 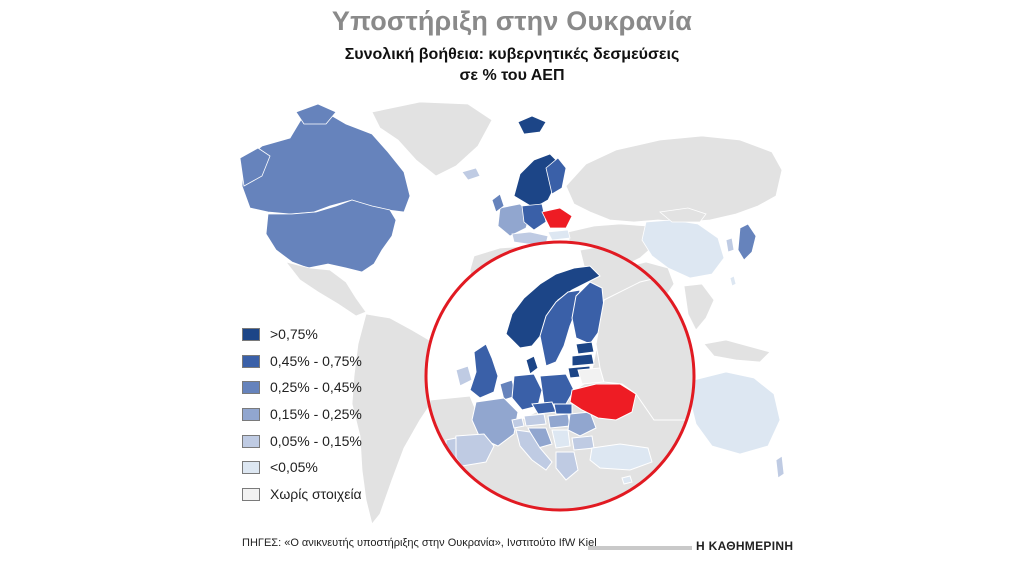 I want to click on region-turkey-small, so click(x=559, y=235).